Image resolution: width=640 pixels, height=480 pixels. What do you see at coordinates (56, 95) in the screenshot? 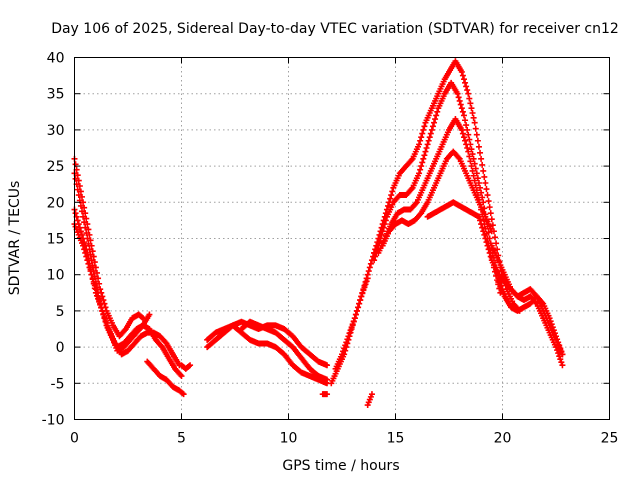
I see `y-tick-label: 35` at bounding box center [56, 95].